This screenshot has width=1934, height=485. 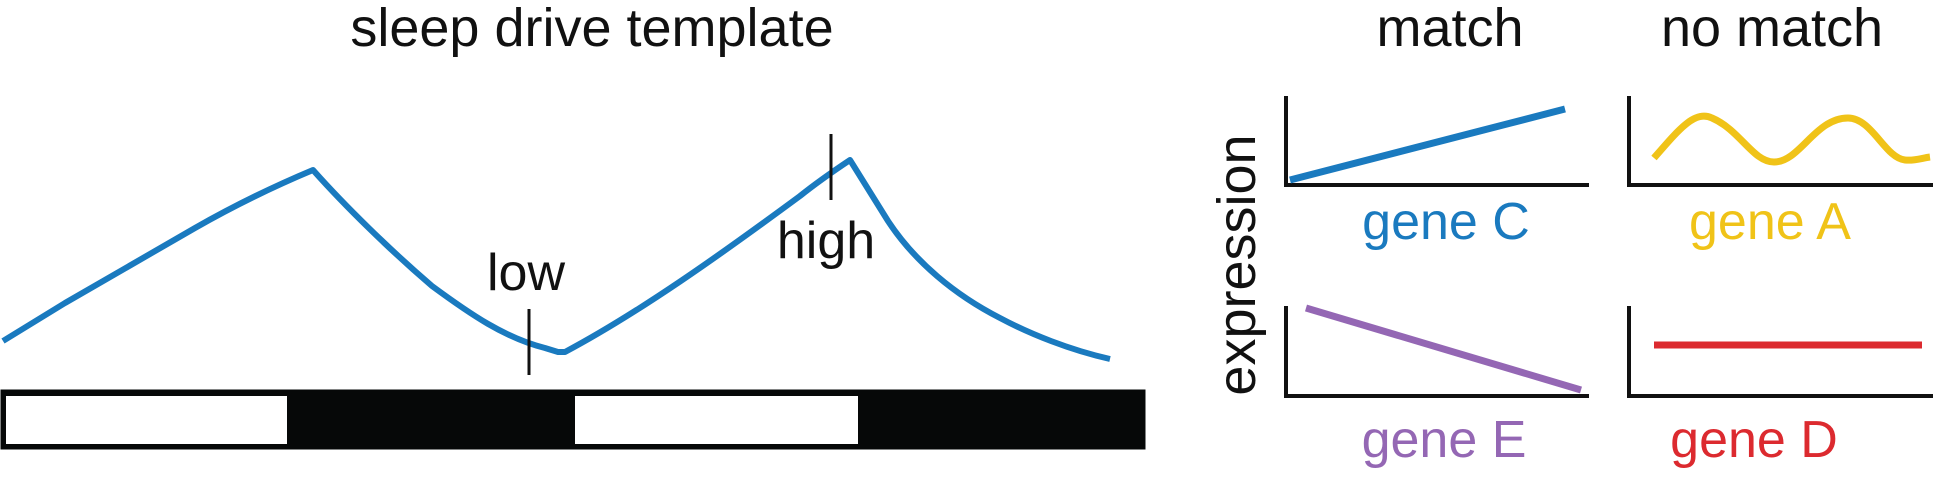 What do you see at coordinates (1772, 29) in the screenshot?
I see `no-match-column-header: no match` at bounding box center [1772, 29].